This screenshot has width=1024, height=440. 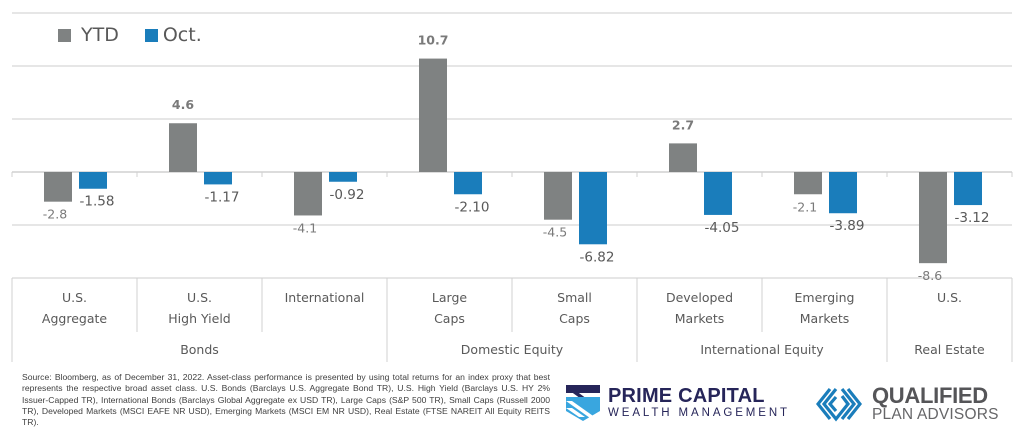 What do you see at coordinates (555, 232) in the screenshot?
I see `data-label-ytd-4: -4.5` at bounding box center [555, 232].